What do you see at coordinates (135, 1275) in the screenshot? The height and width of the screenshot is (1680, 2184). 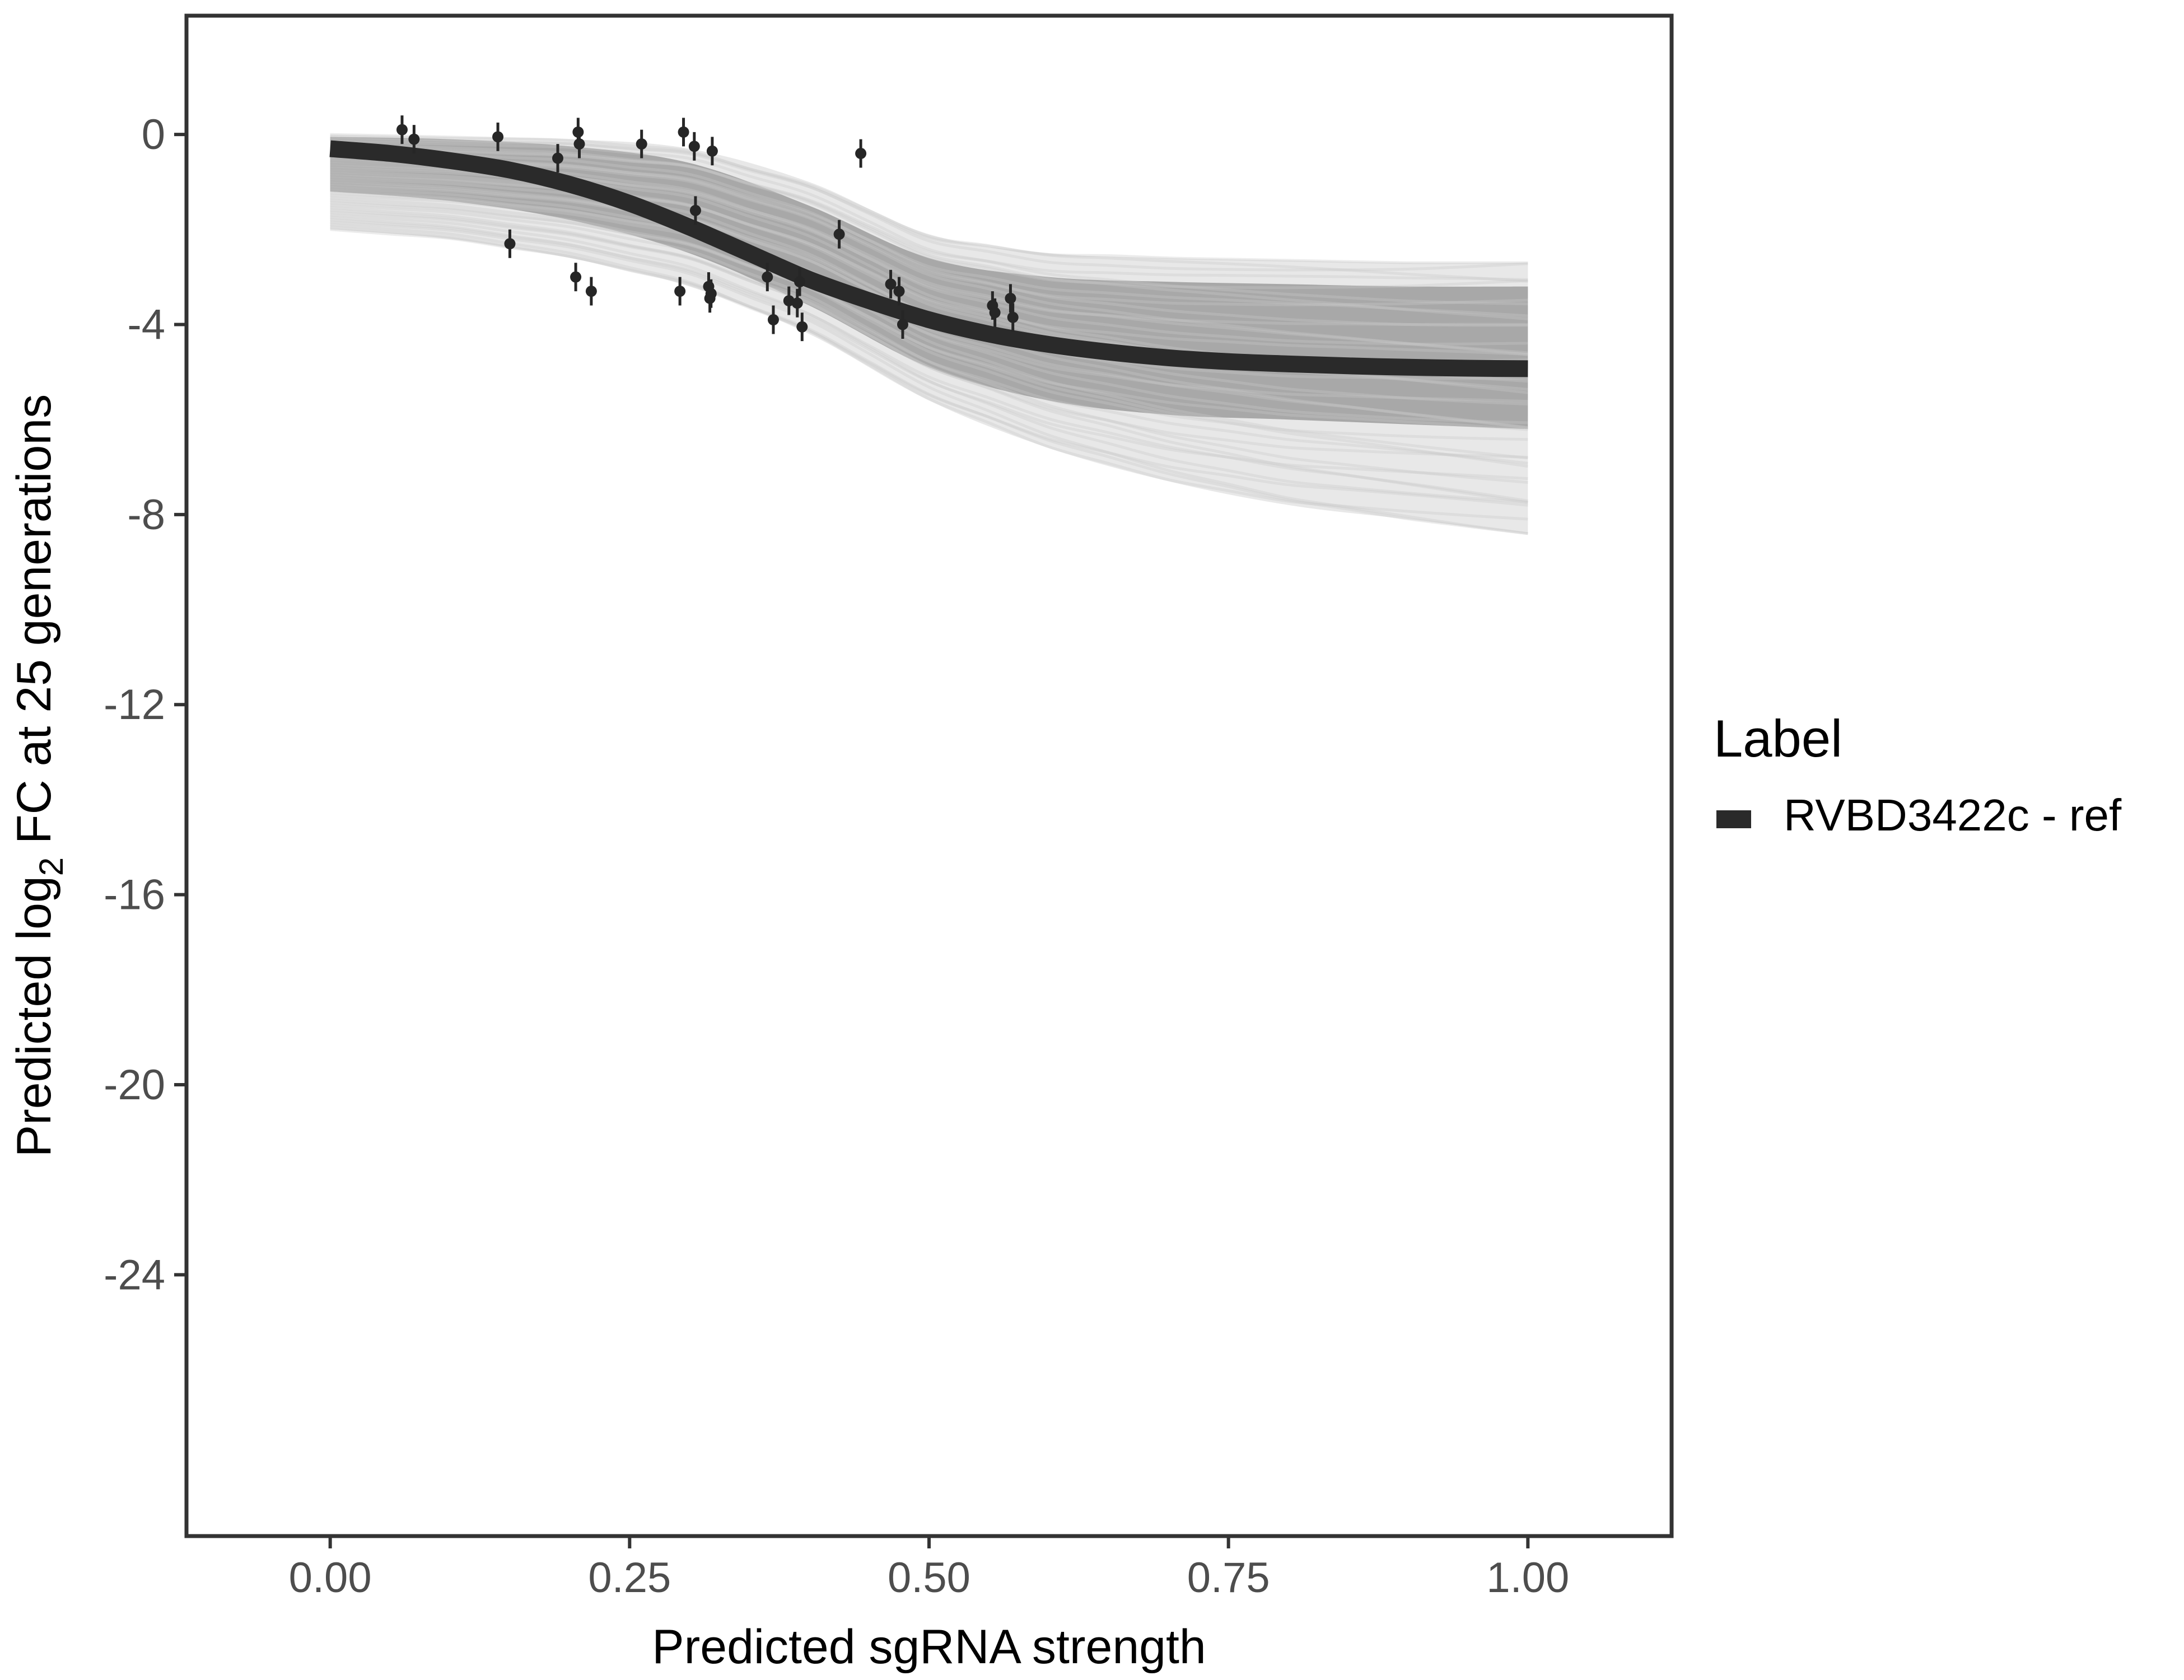 I see `y-tick-label: -24` at bounding box center [135, 1275].